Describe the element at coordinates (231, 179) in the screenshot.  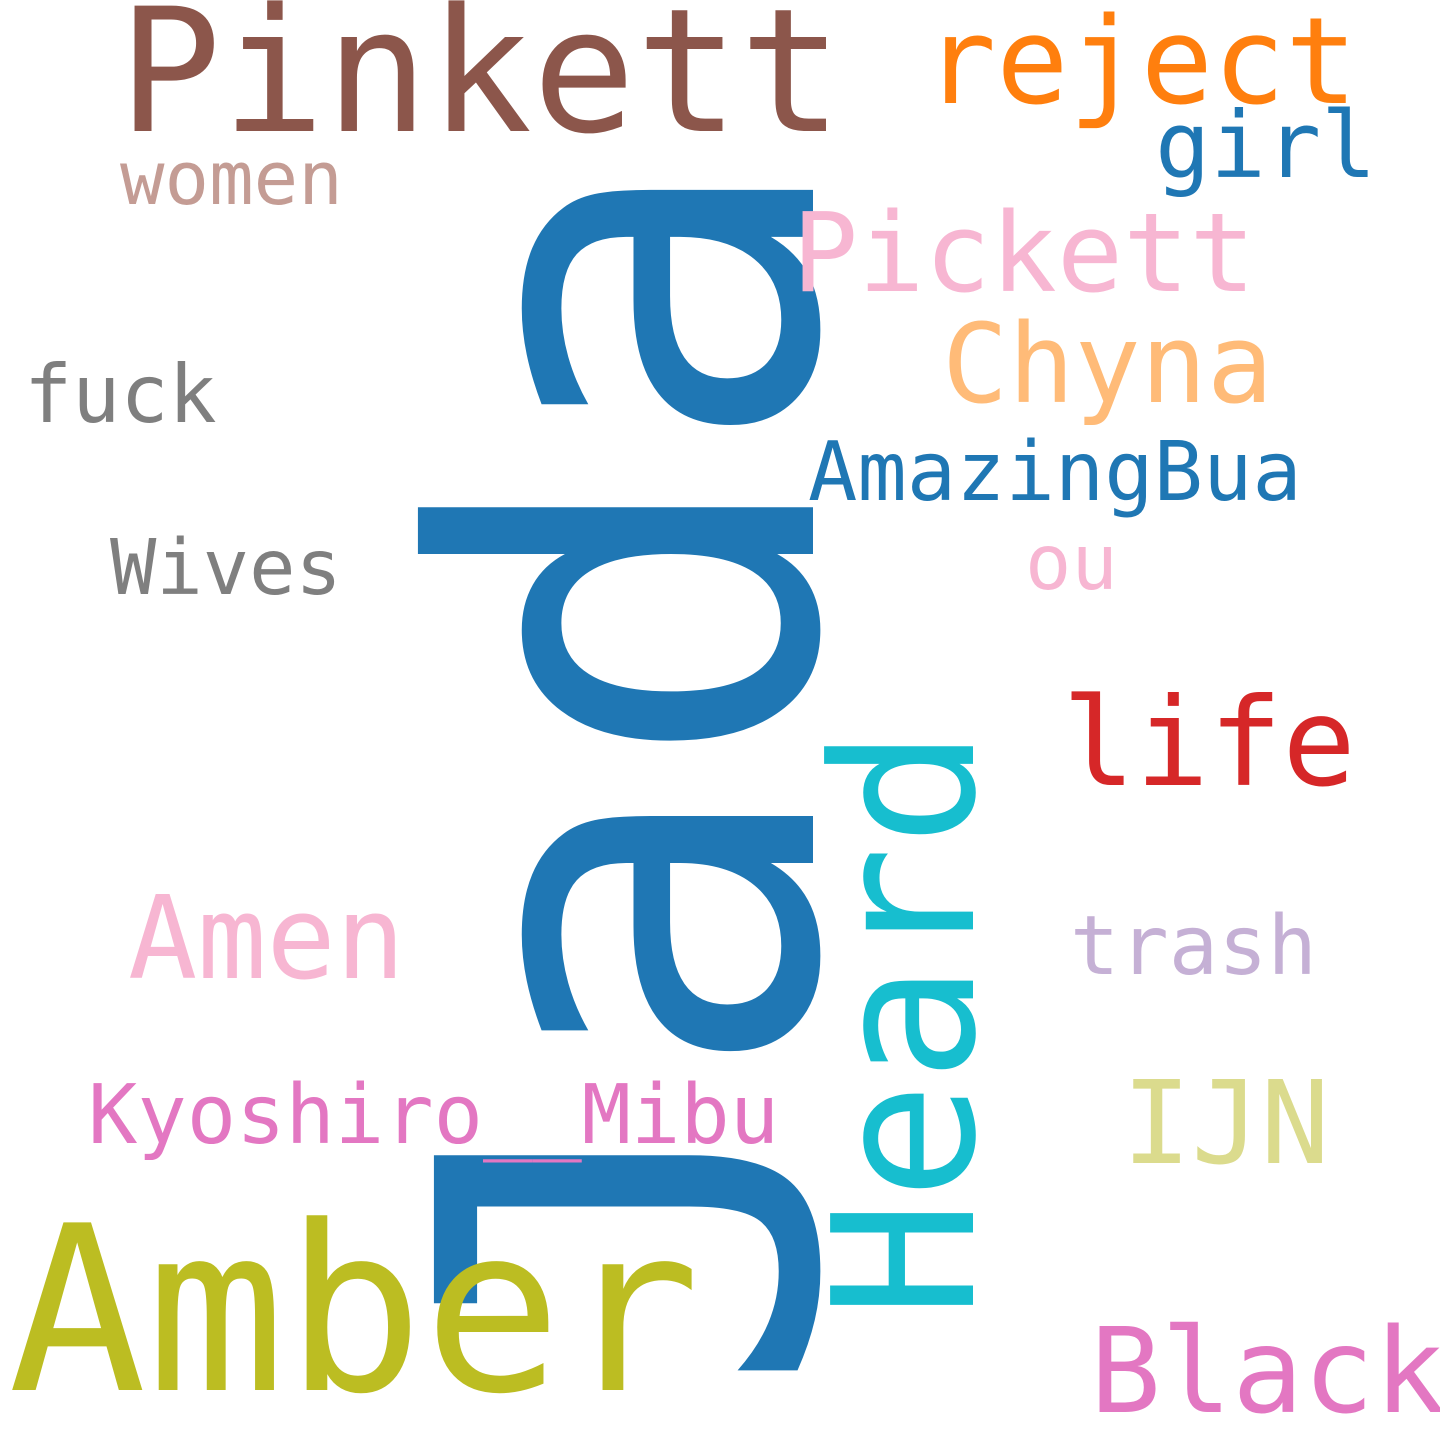
I see `word-women: women` at that location.